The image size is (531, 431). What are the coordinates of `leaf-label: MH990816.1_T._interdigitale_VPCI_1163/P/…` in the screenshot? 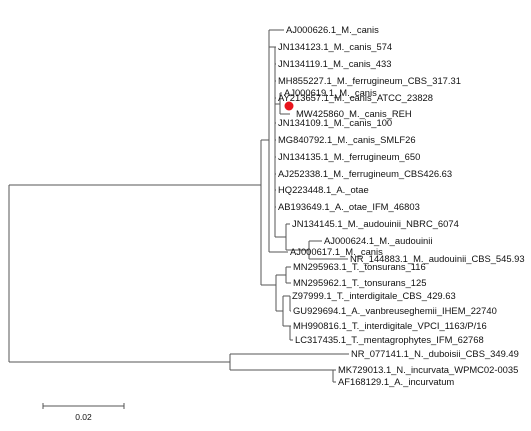 It's located at (390, 325).